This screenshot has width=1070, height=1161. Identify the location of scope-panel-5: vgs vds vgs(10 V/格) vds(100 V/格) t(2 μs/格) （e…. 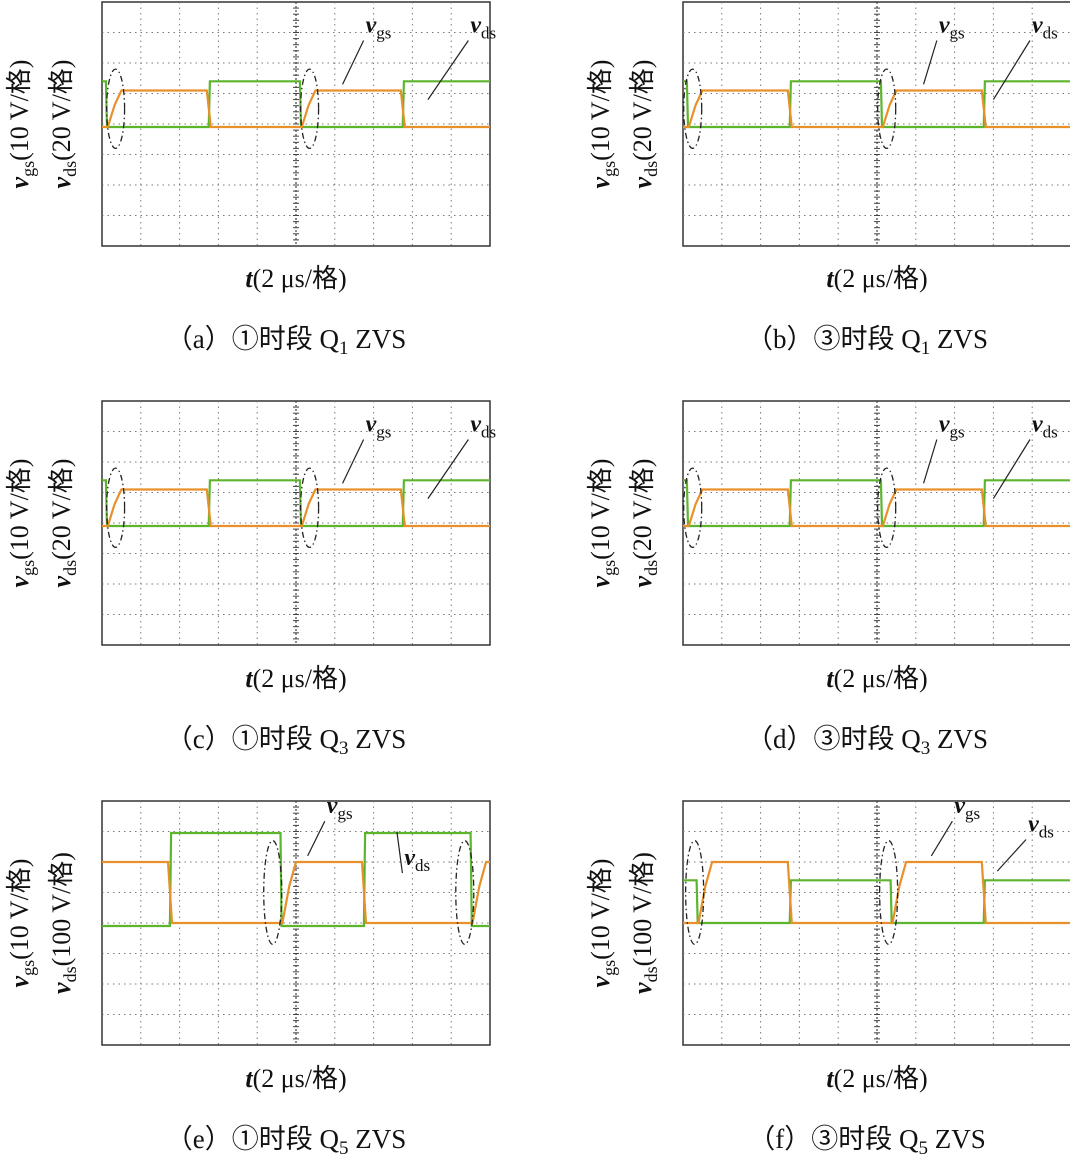
(248, 976).